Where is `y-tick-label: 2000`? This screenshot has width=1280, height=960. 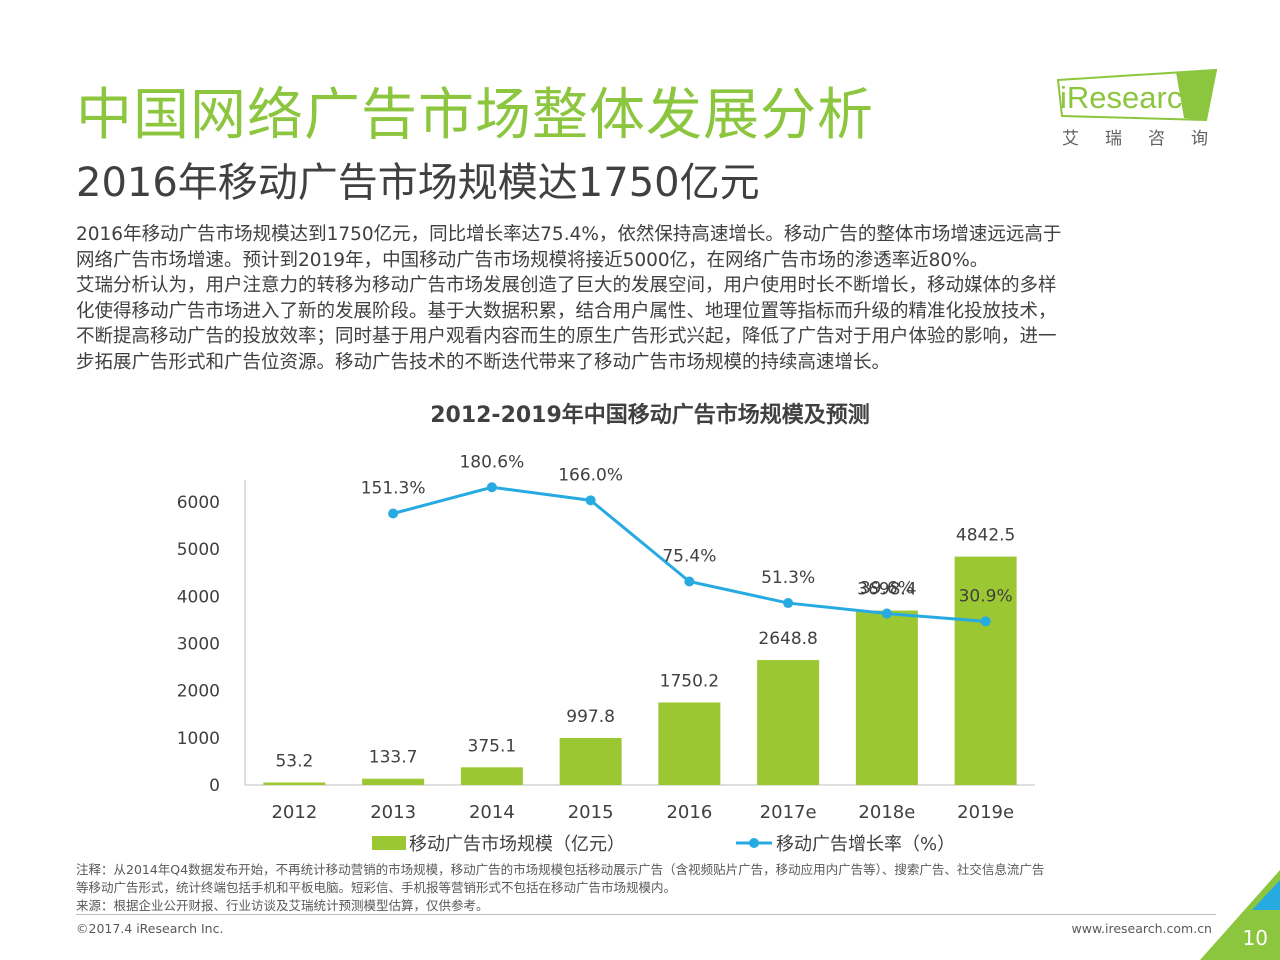
y-tick-label: 2000 is located at coordinates (198, 692).